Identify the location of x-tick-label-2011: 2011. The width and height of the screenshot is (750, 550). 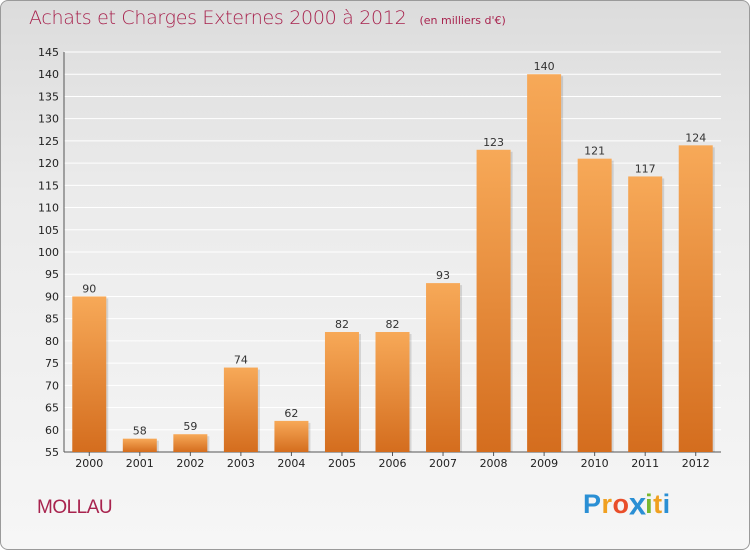
(645, 463).